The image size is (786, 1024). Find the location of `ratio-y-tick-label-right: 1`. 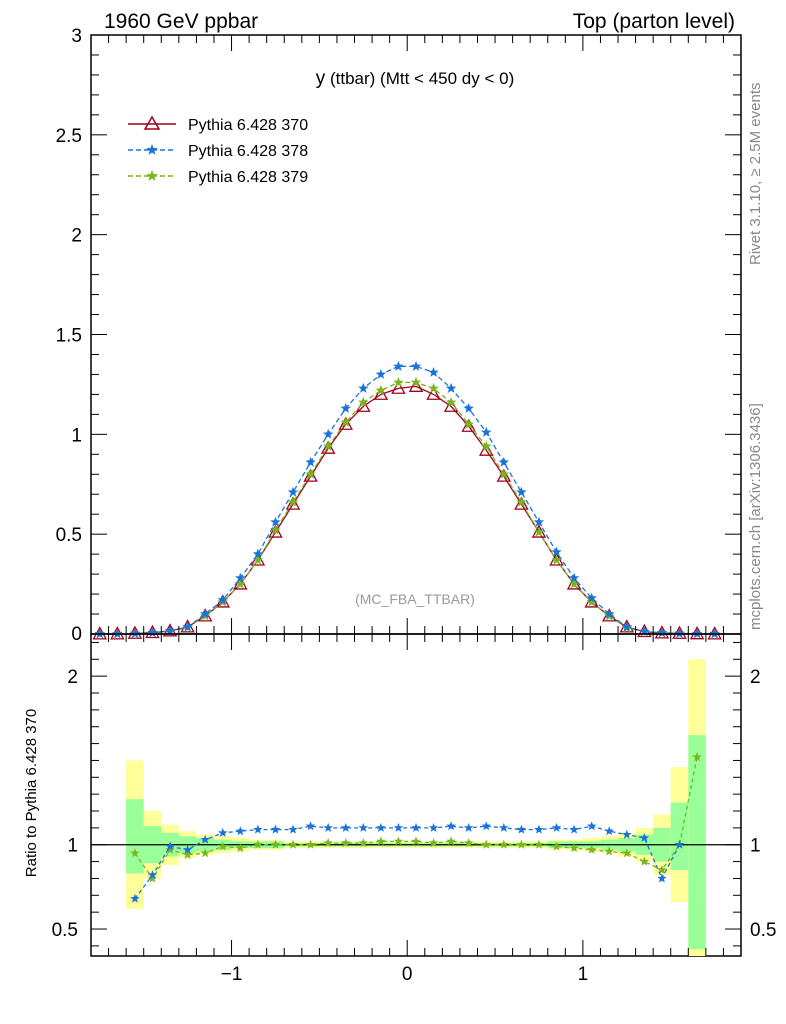

ratio-y-tick-label-right: 1 is located at coordinates (755, 846).